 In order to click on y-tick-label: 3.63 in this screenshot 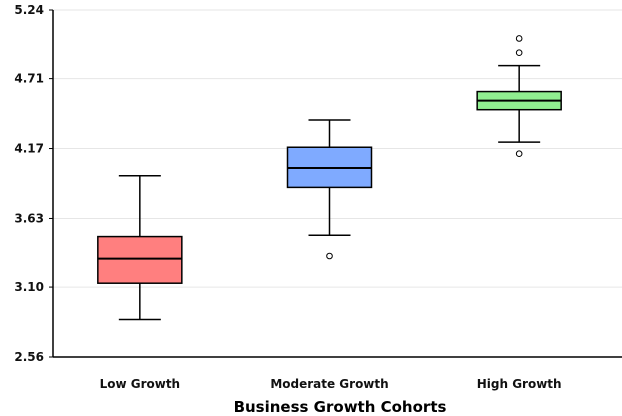, I will do `click(29, 218)`.